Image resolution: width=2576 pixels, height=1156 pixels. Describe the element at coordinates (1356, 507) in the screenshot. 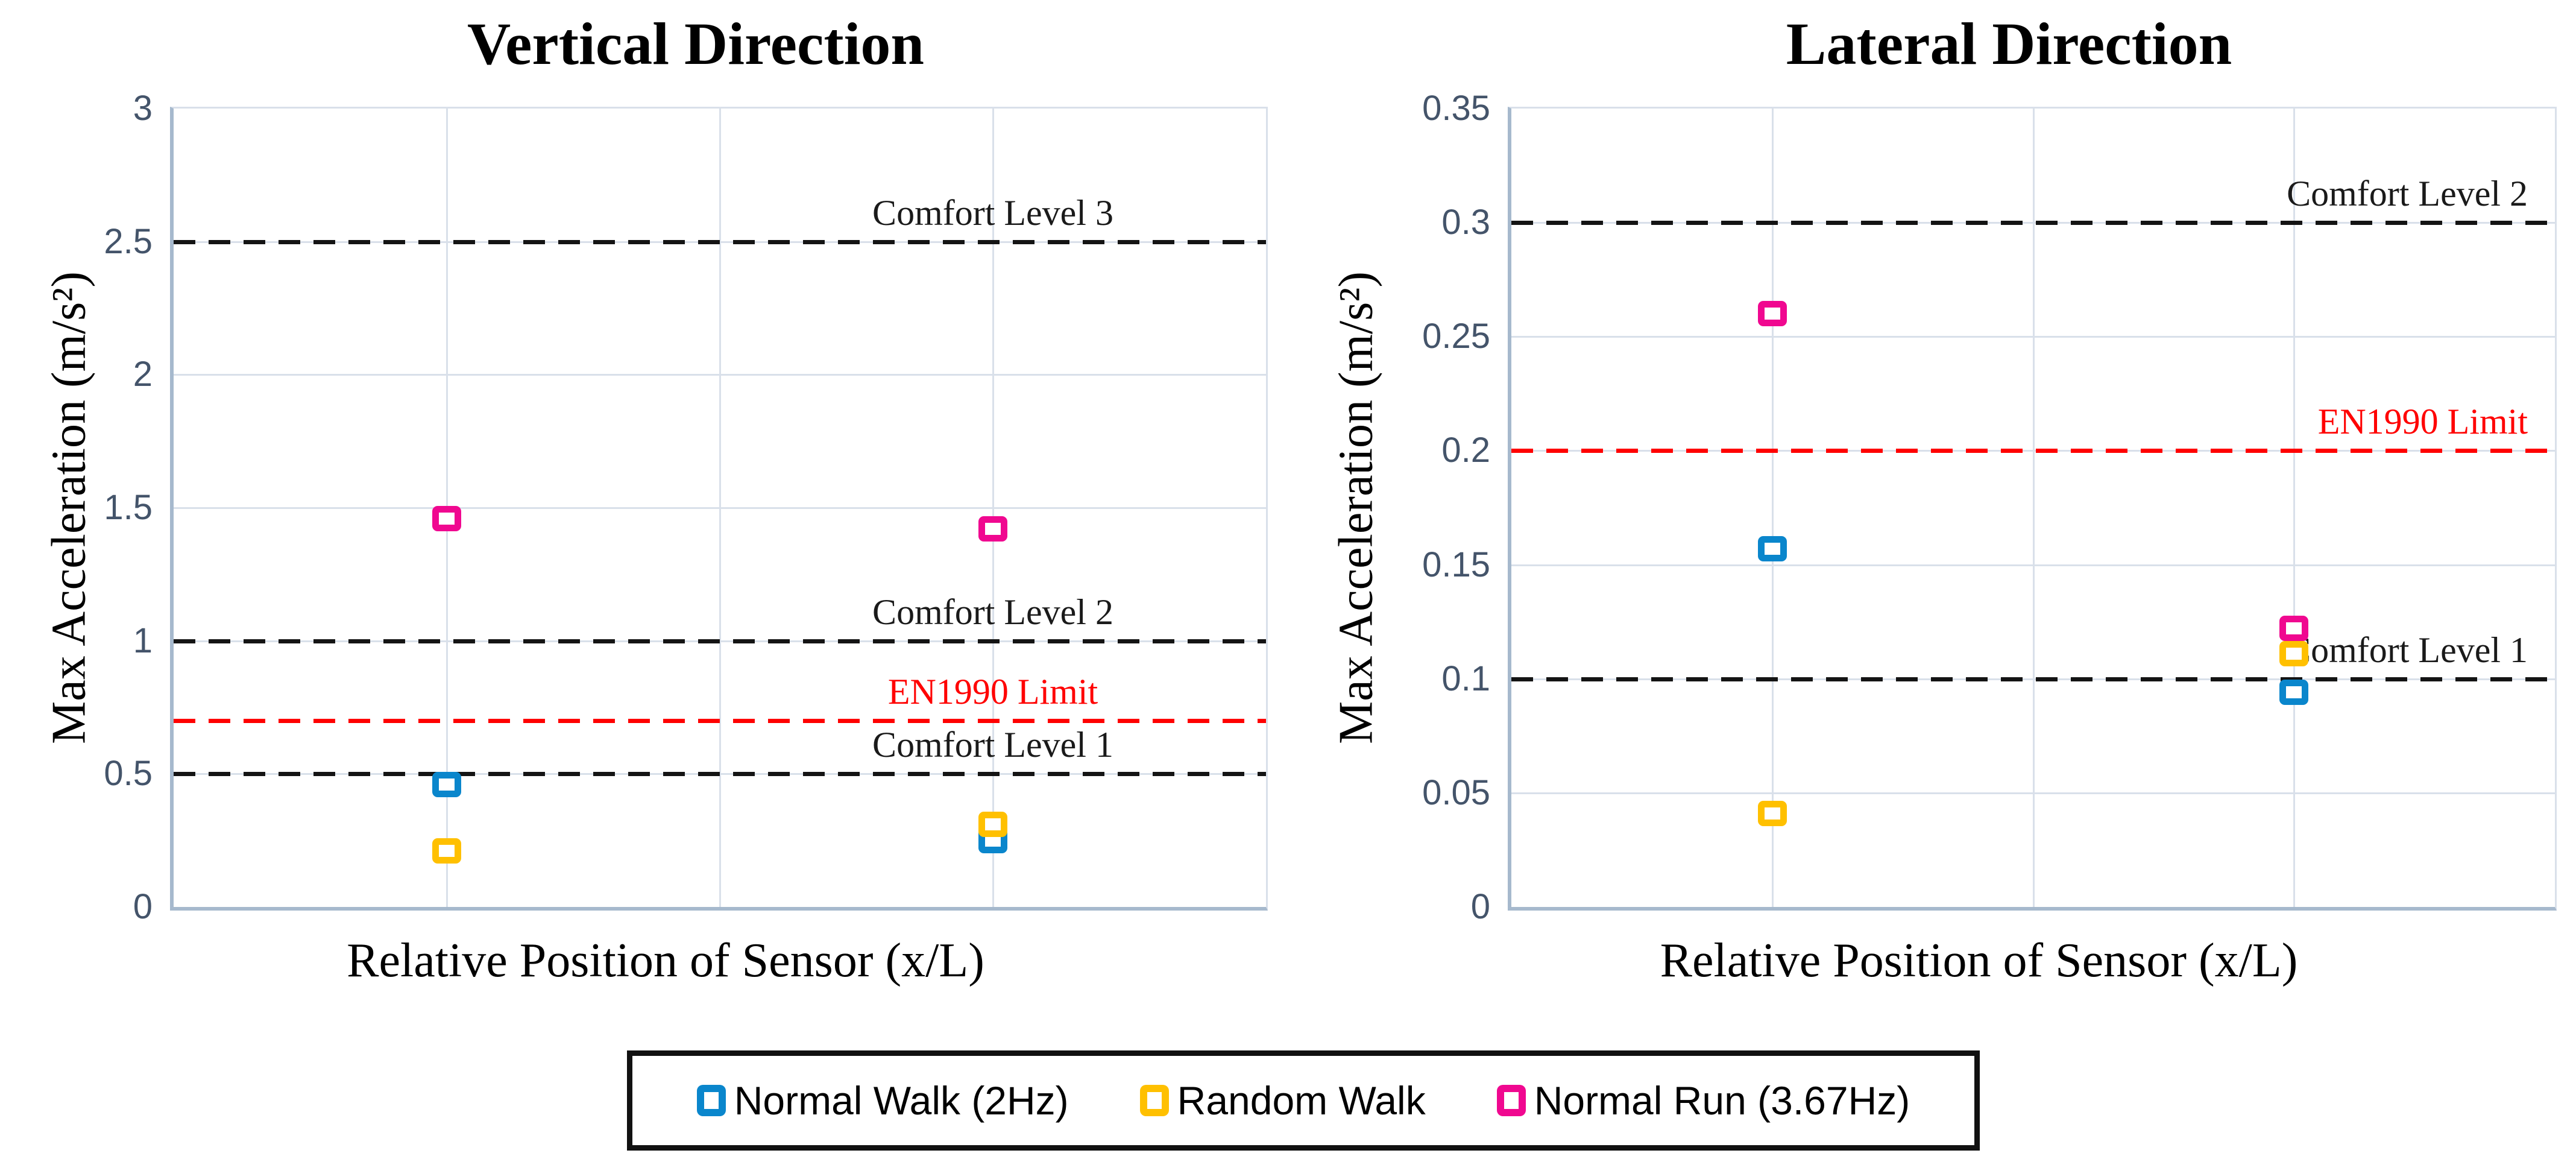

I see `y-axis-title-lateral: Max Acceleration (m/s²)` at that location.